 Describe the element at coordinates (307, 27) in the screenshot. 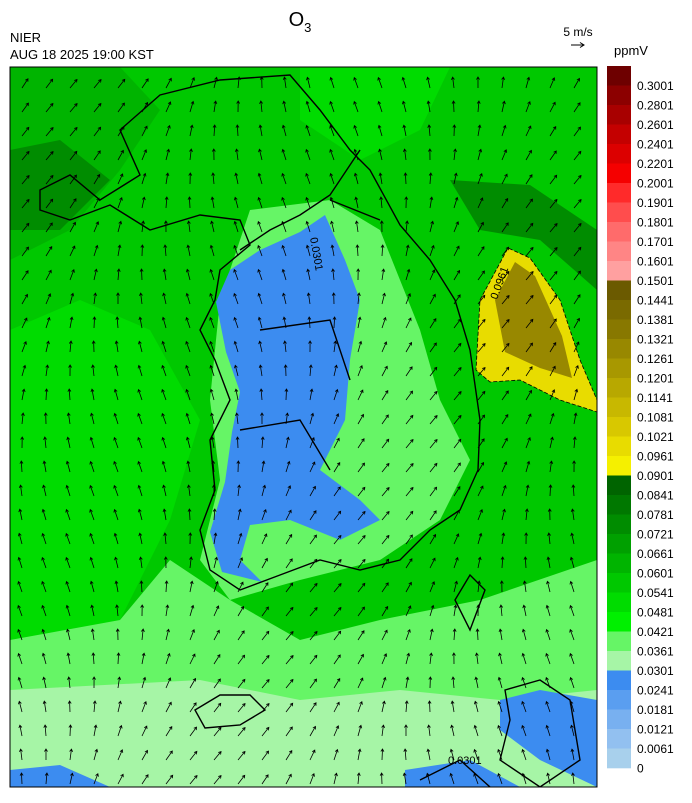

I see `title-subscript: 3` at that location.